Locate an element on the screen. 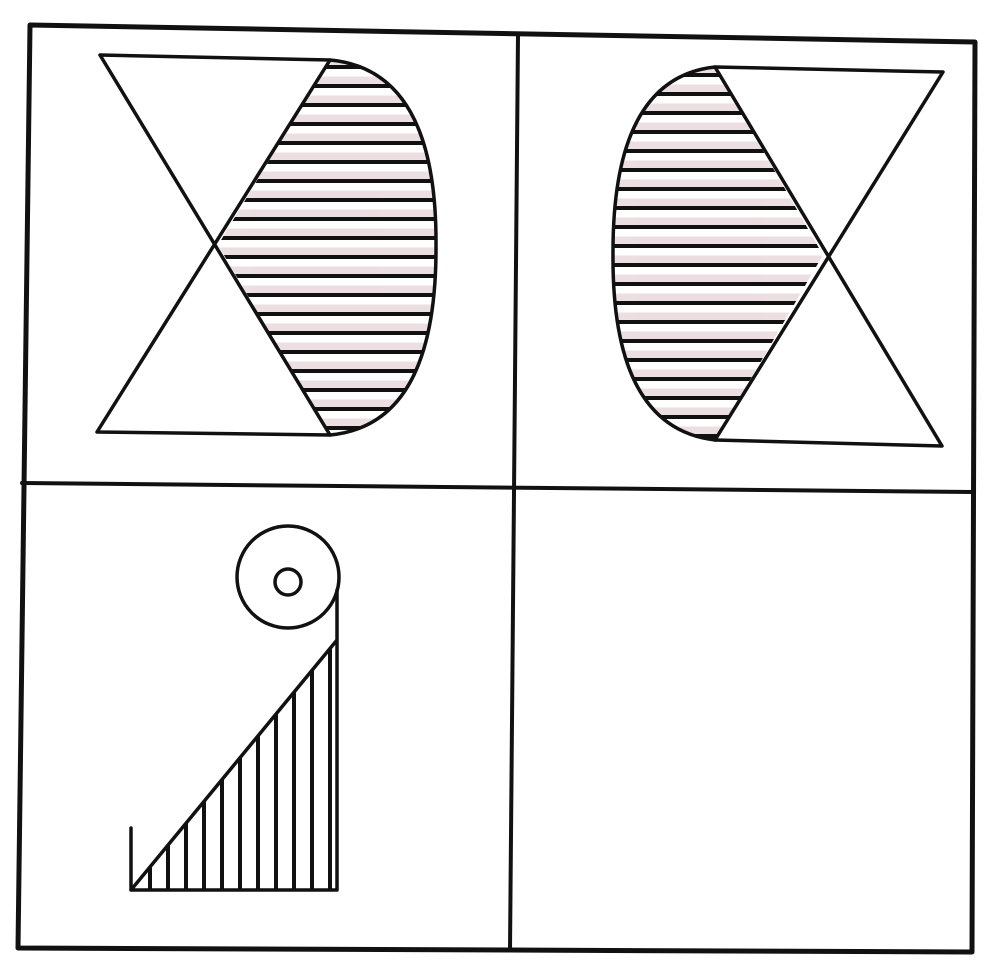 The width and height of the screenshot is (990, 975). triangle-outline is located at coordinates (234, 740).